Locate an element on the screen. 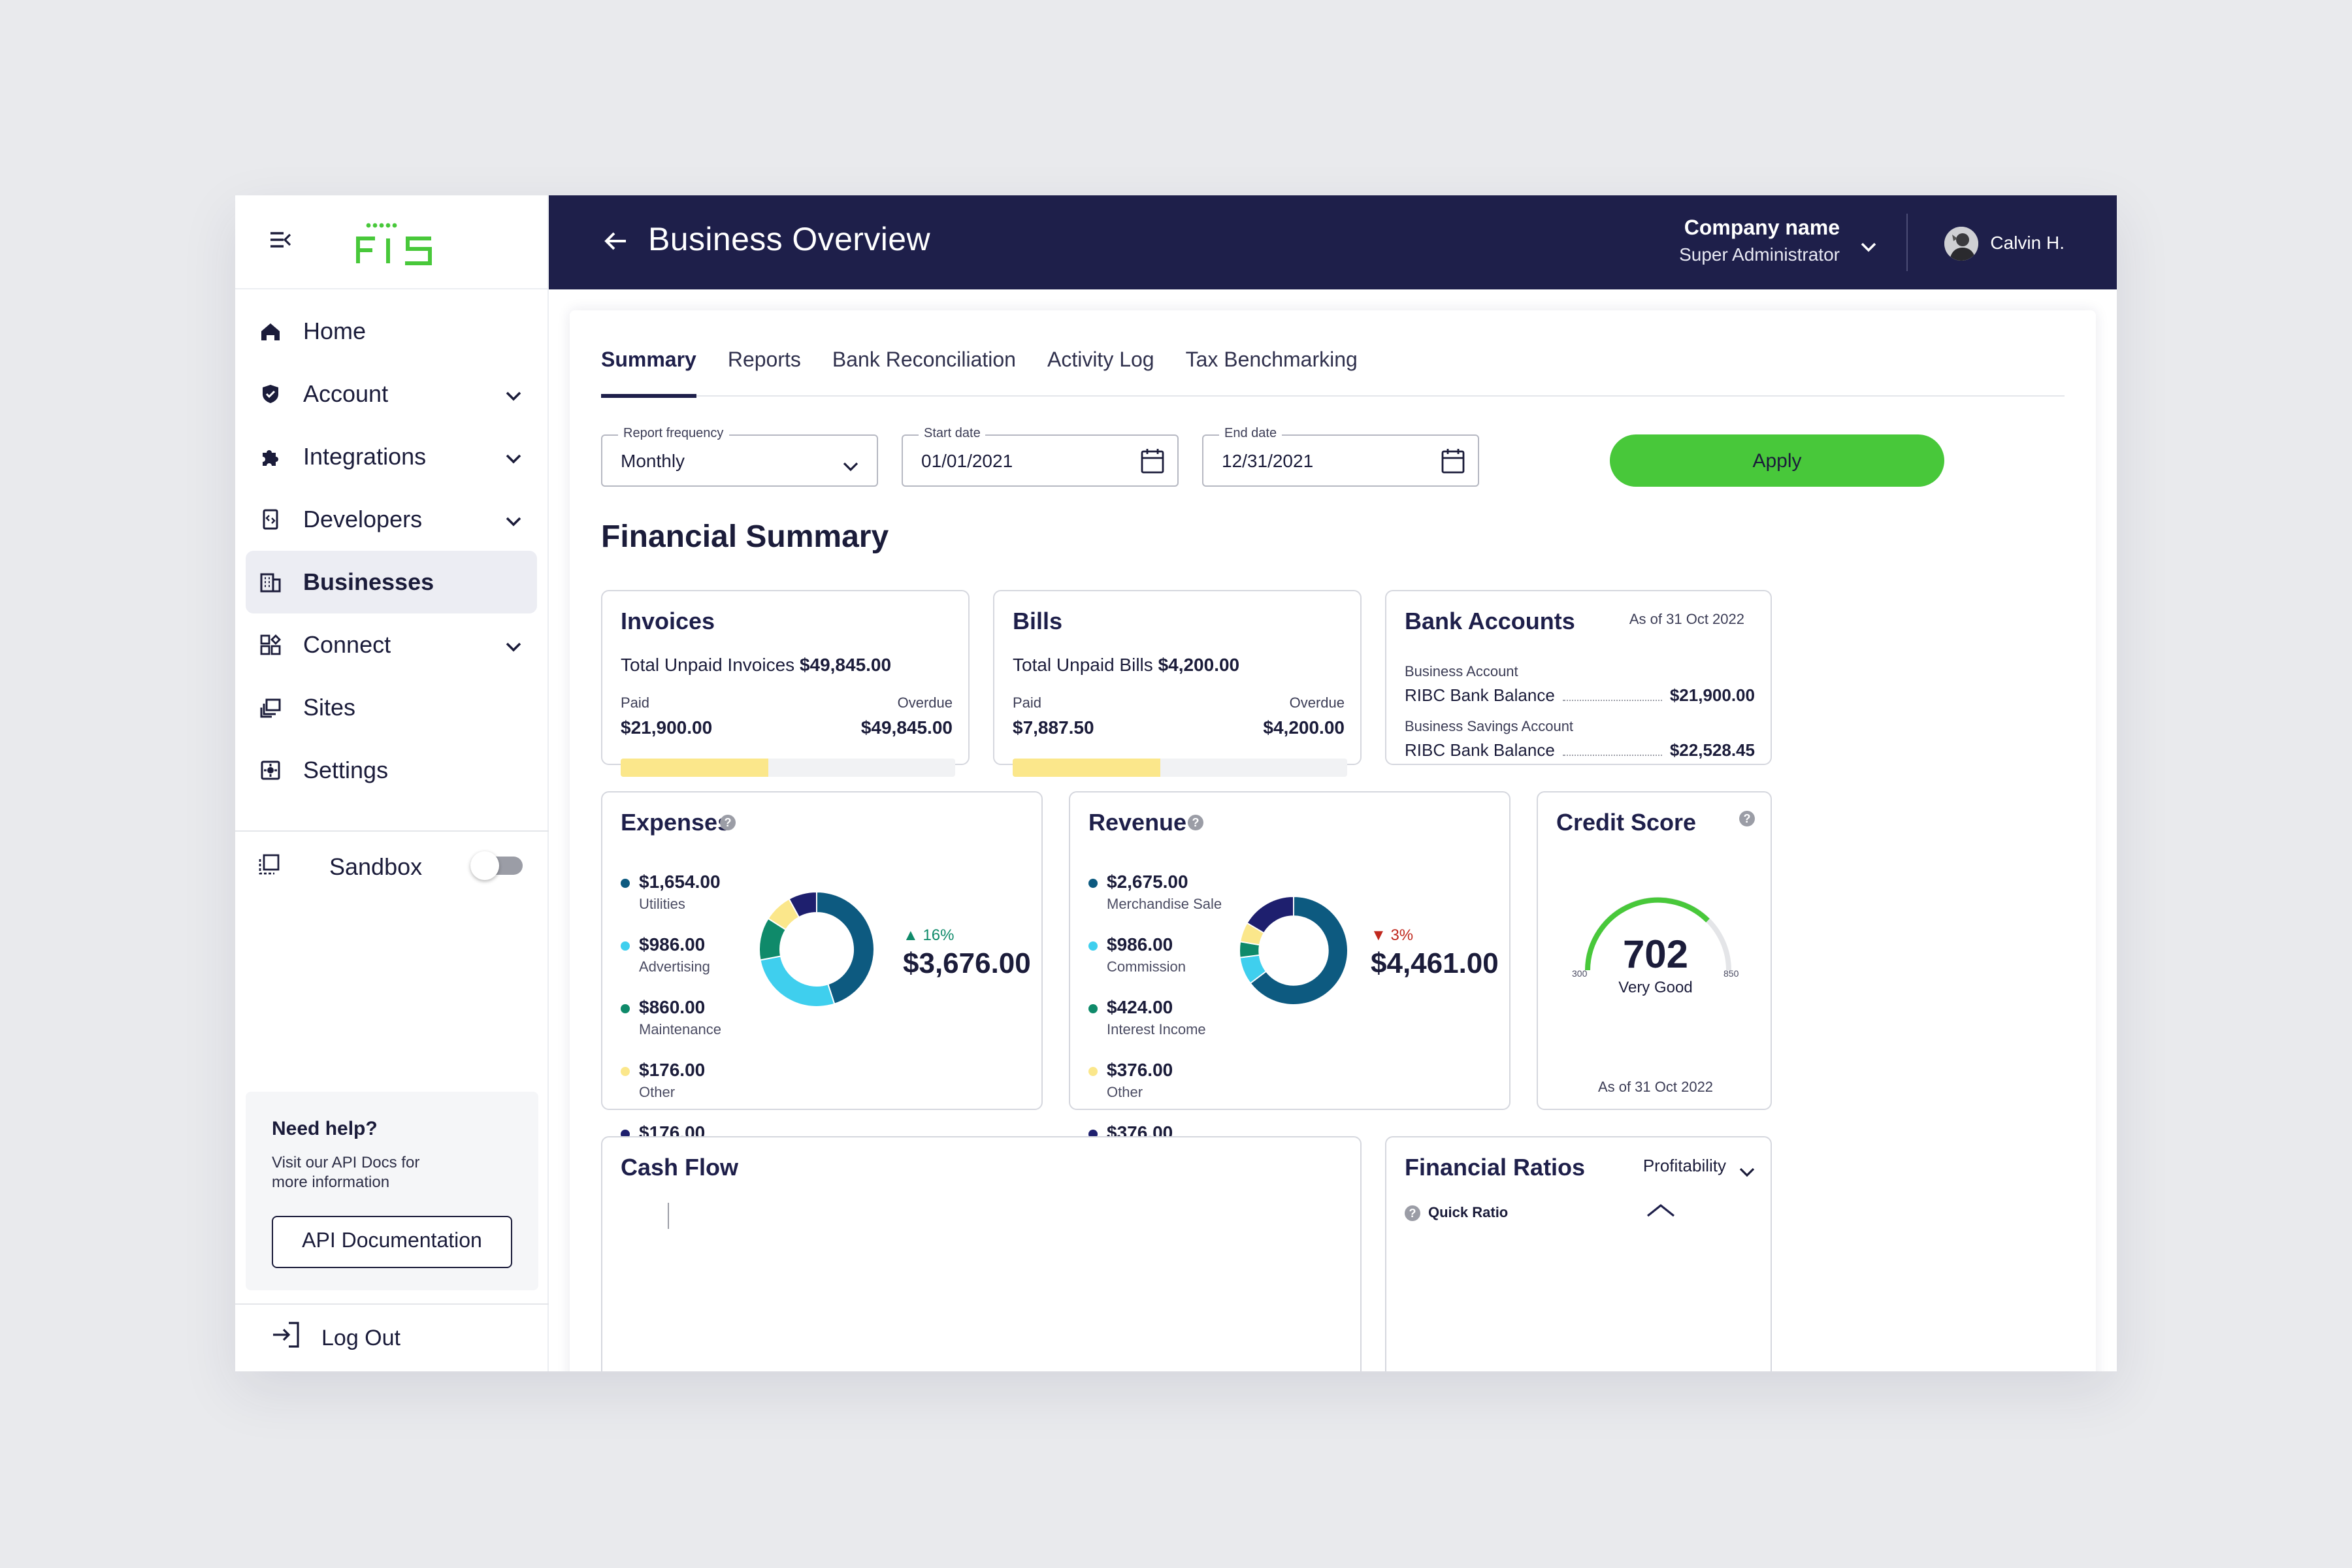  sidebar-item-label: Account is located at coordinates (346, 393).